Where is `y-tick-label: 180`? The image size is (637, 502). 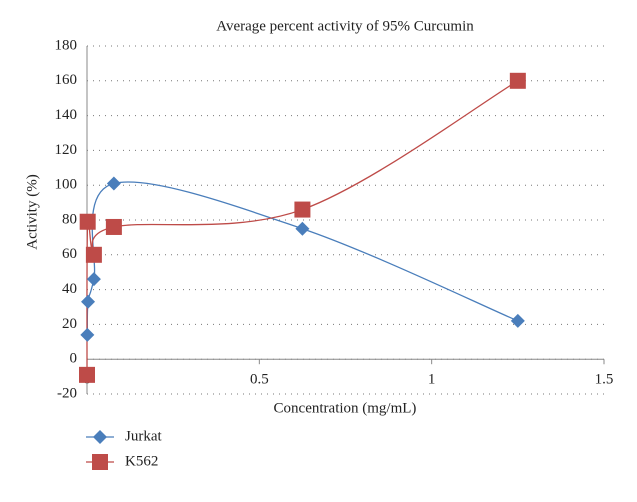
y-tick-label: 180 is located at coordinates (66, 45).